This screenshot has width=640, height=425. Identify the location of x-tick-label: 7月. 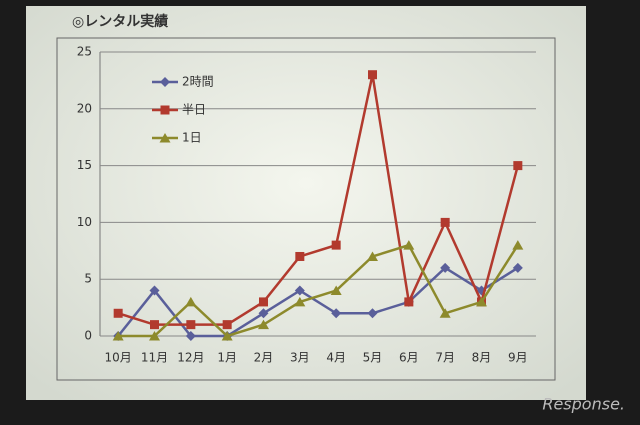
(445, 358).